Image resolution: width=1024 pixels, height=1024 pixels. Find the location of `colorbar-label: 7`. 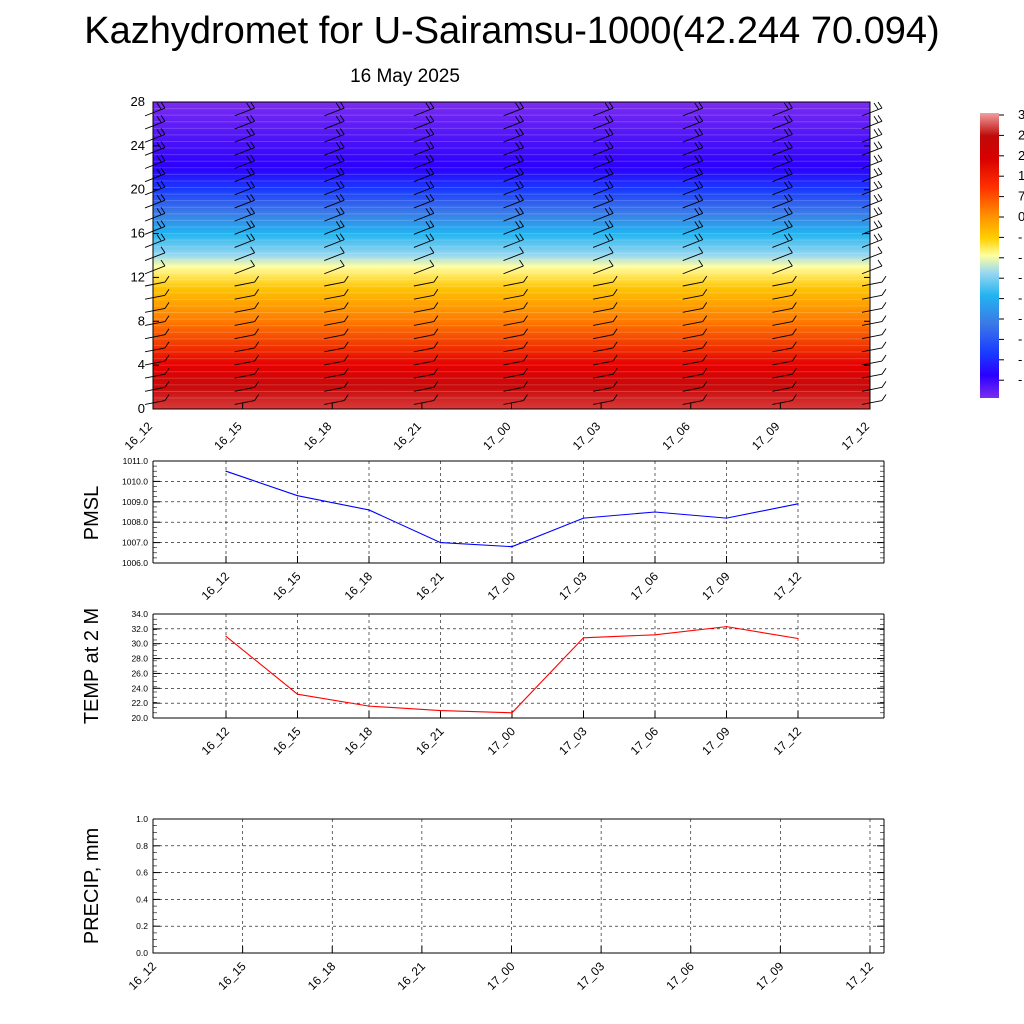

colorbar-label: 7 is located at coordinates (1021, 196).